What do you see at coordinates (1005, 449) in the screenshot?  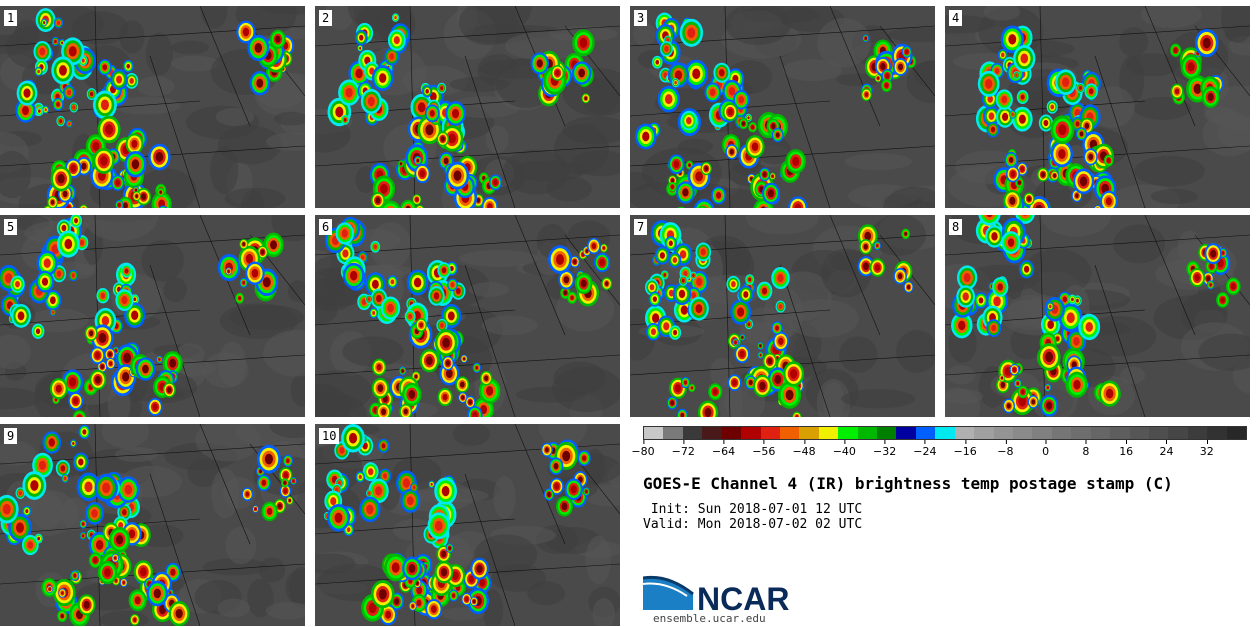 I see `colorbar-tick-label: −8` at bounding box center [1005, 449].